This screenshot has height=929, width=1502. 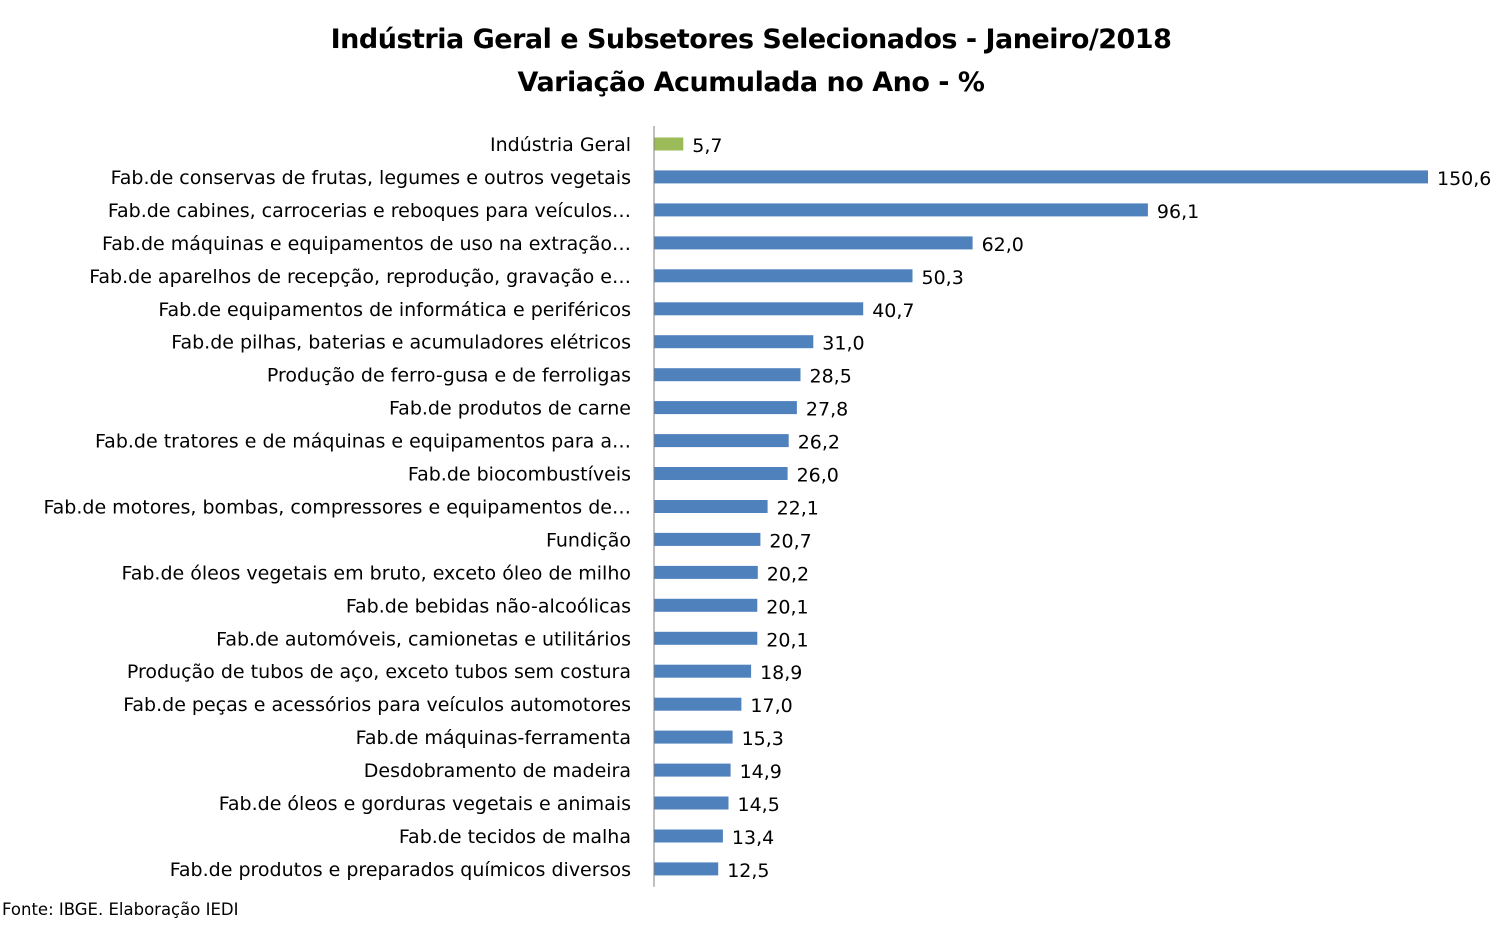 What do you see at coordinates (488, 606) in the screenshot?
I see `category-label: Fab.de bebidas não-alcoólicas` at bounding box center [488, 606].